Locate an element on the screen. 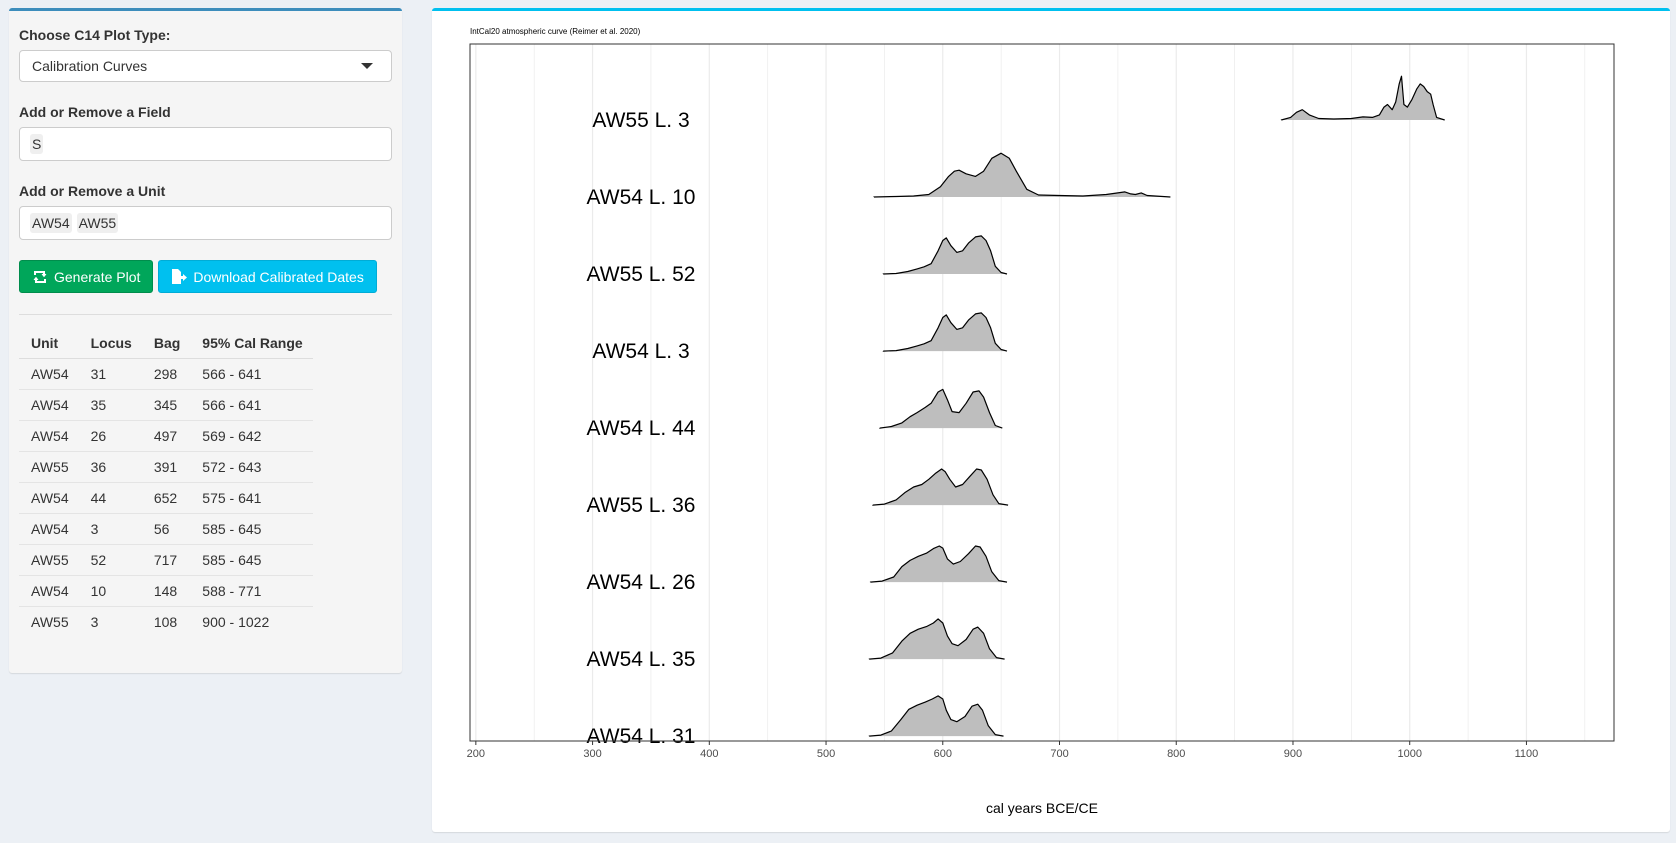 This screenshot has width=1676, height=843. plot-type-label: Choose C14 Plot Type: is located at coordinates (95, 35).